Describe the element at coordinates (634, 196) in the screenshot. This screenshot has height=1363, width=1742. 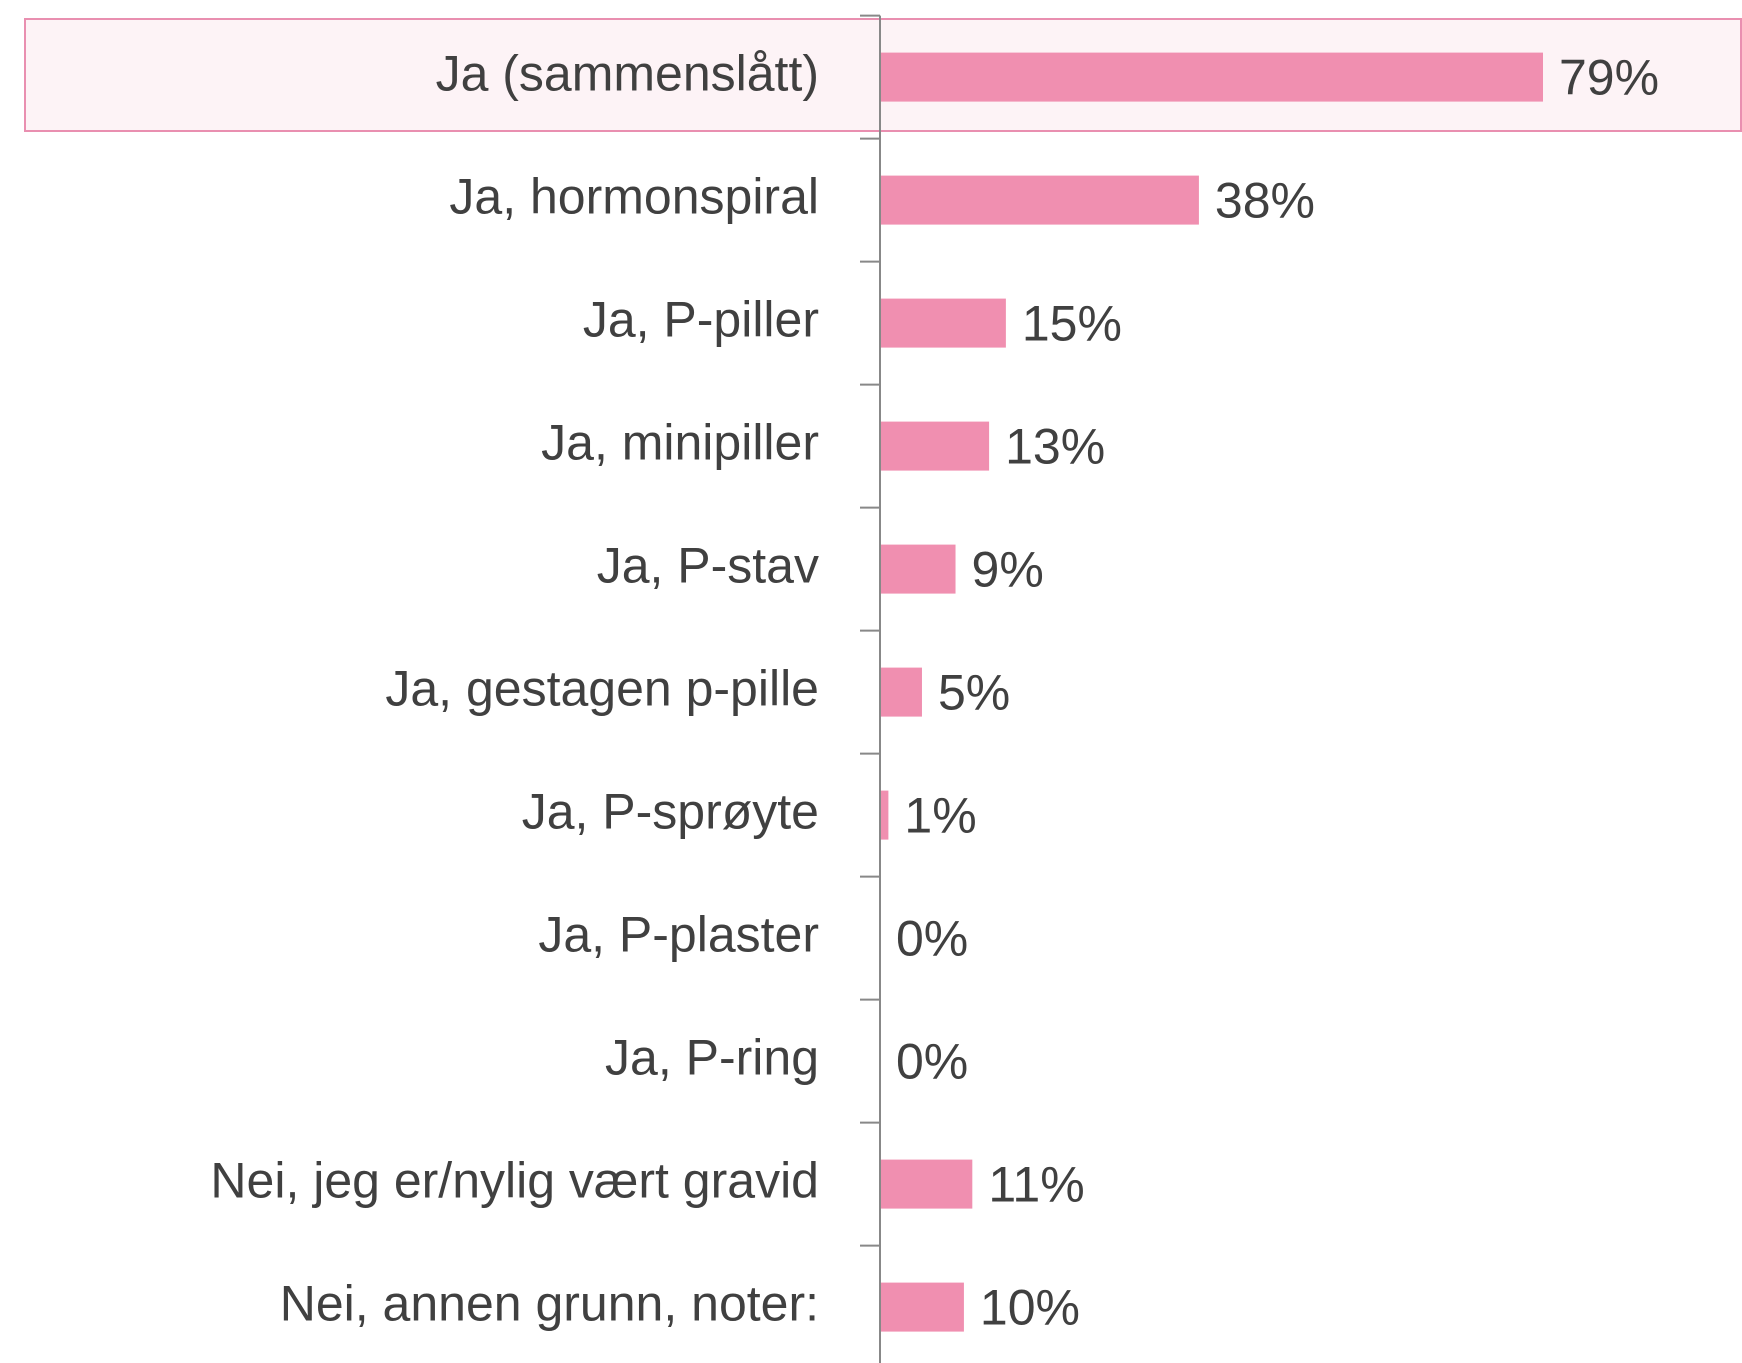
I see `category-label: Ja, hormonspiral` at that location.